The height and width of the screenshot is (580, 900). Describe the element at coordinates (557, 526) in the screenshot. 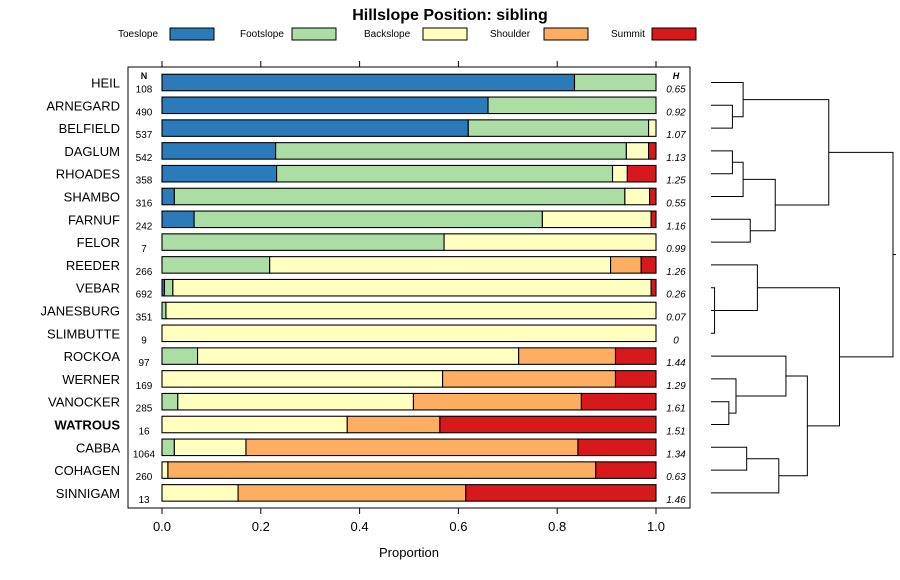

I see `x-tick-label: 0.8` at that location.